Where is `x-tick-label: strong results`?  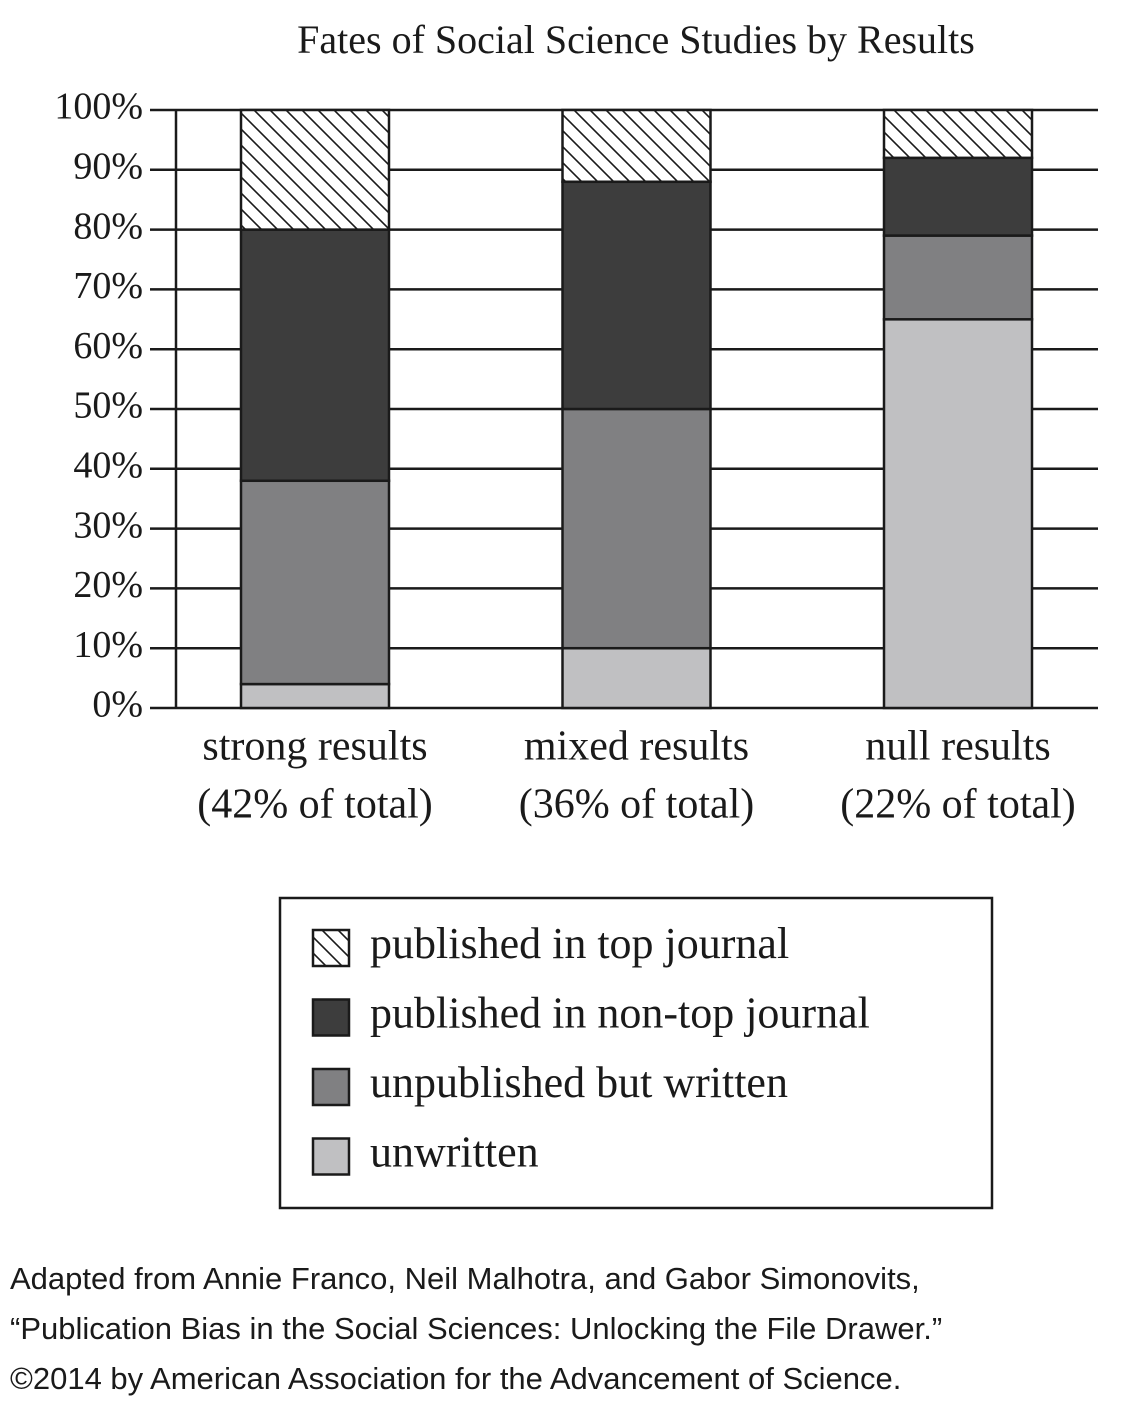
x-tick-label: strong results is located at coordinates (314, 747).